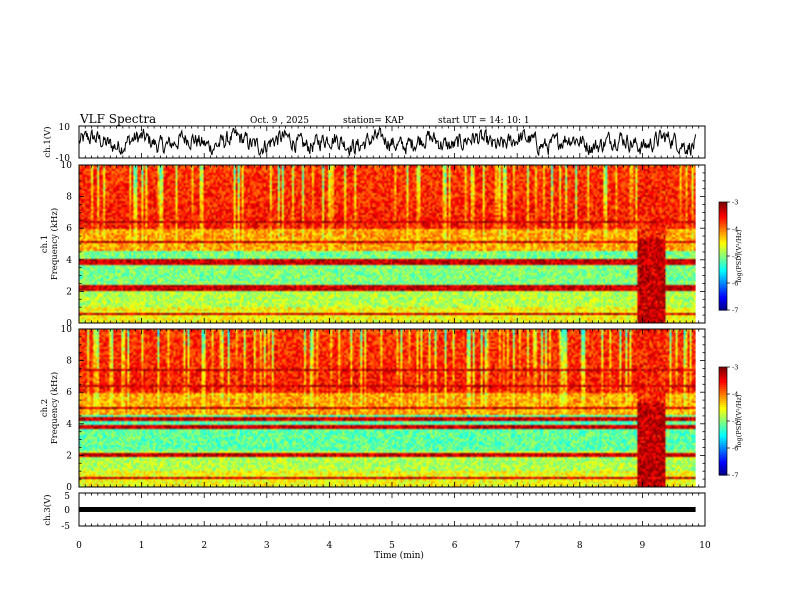 The width and height of the screenshot is (792, 612). Describe the element at coordinates (65, 527) in the screenshot. I see `ch3-ytick-bottom: -5` at that location.